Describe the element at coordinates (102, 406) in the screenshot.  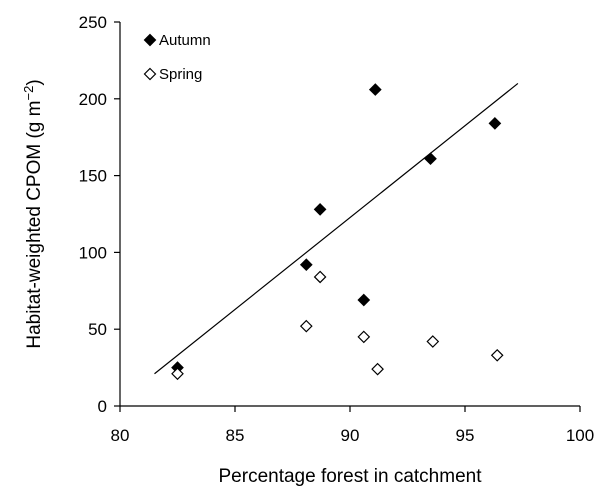
I see `y-tick-label: 0` at that location.